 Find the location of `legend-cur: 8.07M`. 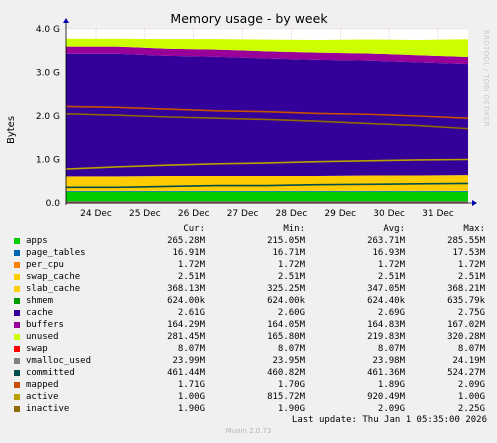

legend-cur: 8.07M is located at coordinates (191, 349).